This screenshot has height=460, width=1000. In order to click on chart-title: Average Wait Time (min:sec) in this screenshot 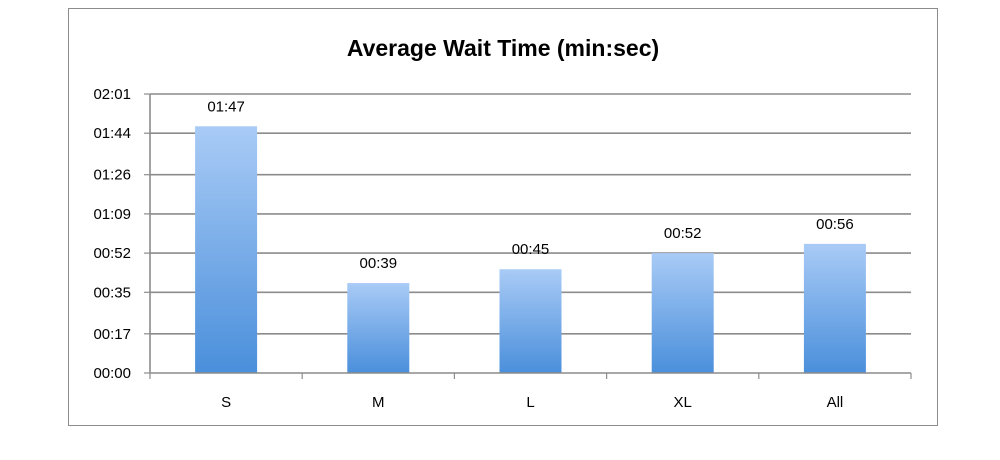, I will do `click(503, 48)`.